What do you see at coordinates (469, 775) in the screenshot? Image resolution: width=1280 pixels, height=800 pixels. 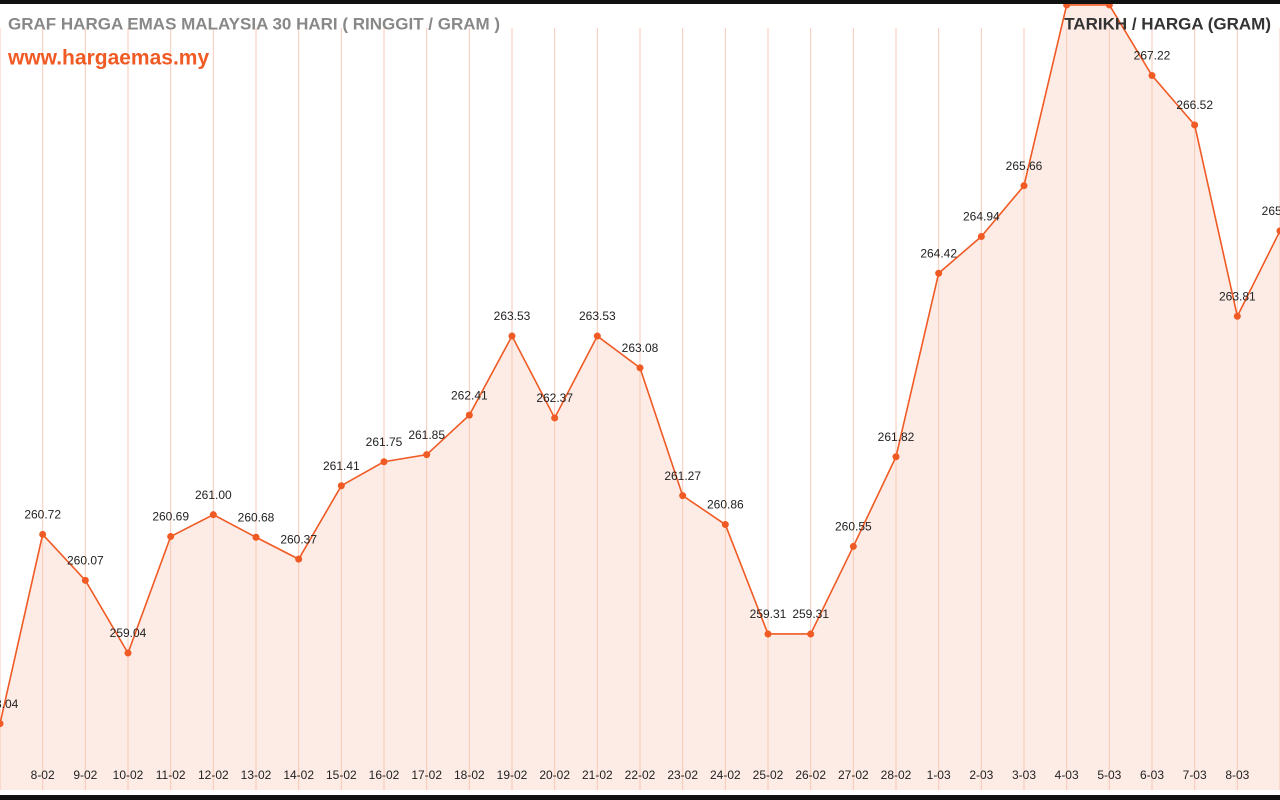 I see `x-tick-label: 18-02` at bounding box center [469, 775].